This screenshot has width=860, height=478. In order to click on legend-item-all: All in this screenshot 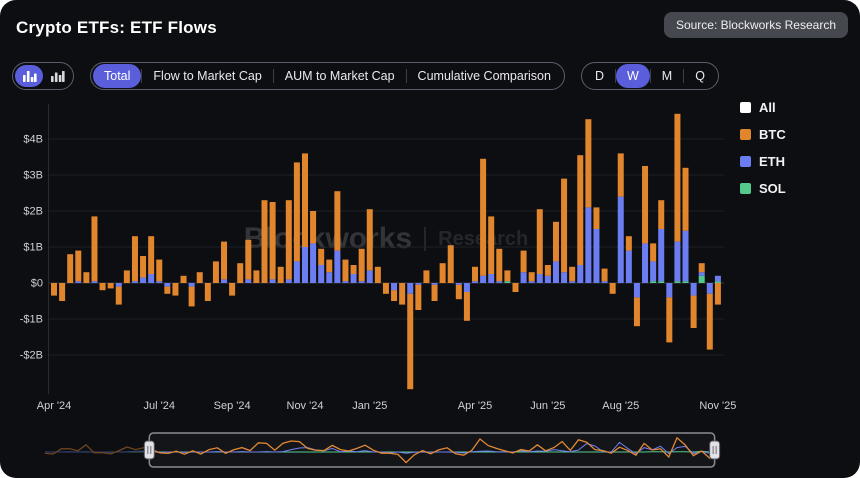, I will do `click(763, 107)`.